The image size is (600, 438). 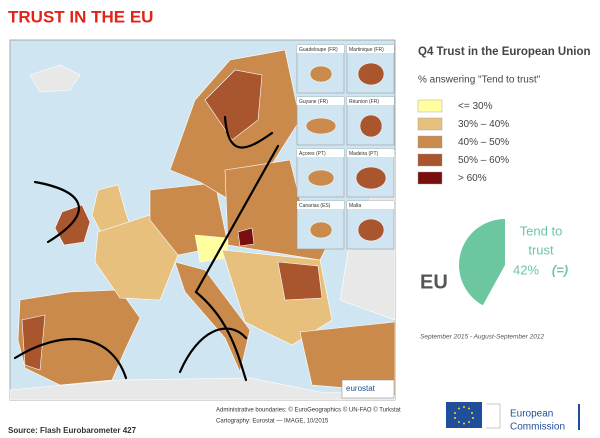 I want to click on inset-label: Guyane (FR), so click(x=313, y=102).